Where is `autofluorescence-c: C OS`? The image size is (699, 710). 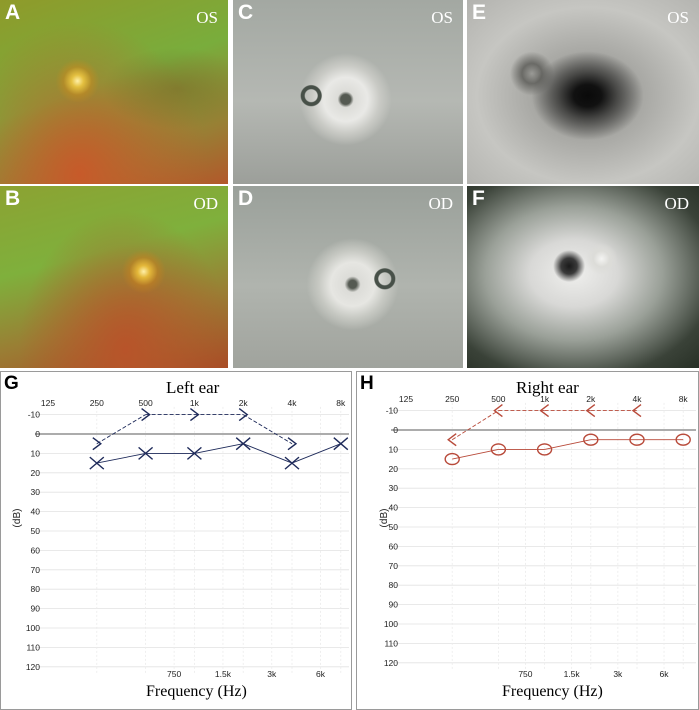
autofluorescence-c: C OS is located at coordinates (348, 92).